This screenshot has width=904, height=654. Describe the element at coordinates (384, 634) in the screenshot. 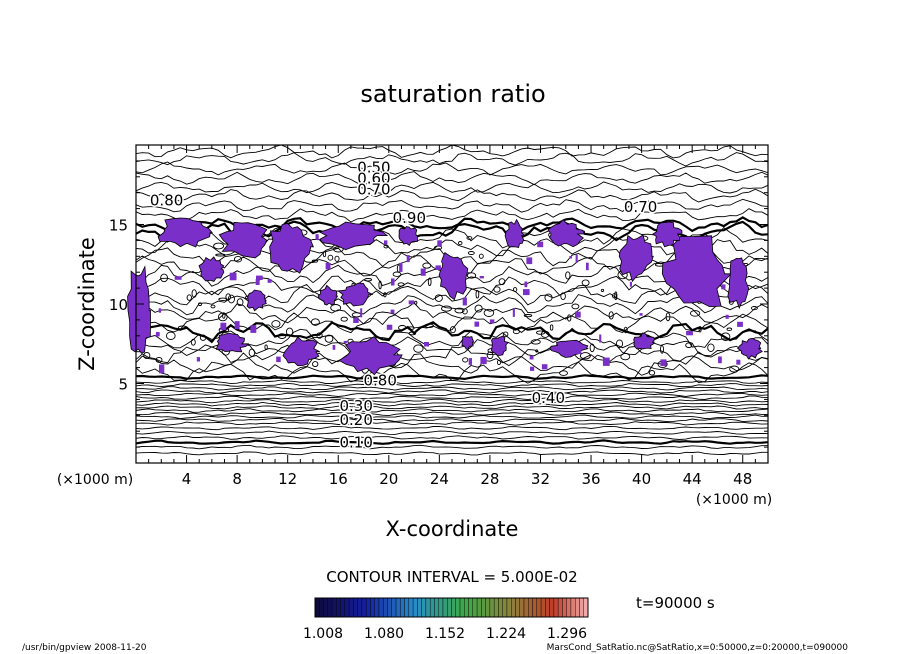

I see `colorbar-tick-label: 1.080` at that location.